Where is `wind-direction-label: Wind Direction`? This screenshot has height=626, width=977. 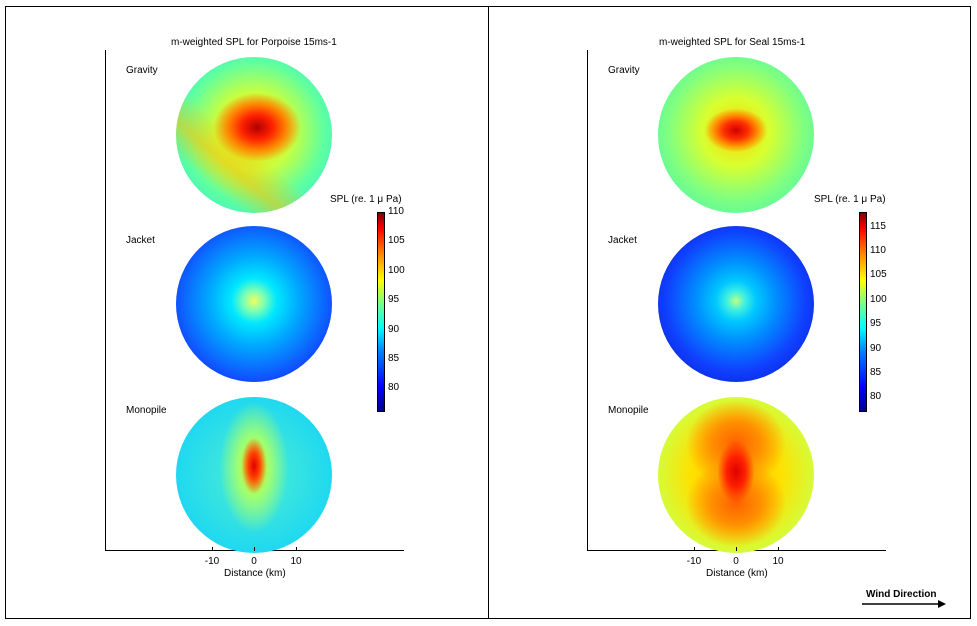 wind-direction-label: Wind Direction is located at coordinates (901, 594).